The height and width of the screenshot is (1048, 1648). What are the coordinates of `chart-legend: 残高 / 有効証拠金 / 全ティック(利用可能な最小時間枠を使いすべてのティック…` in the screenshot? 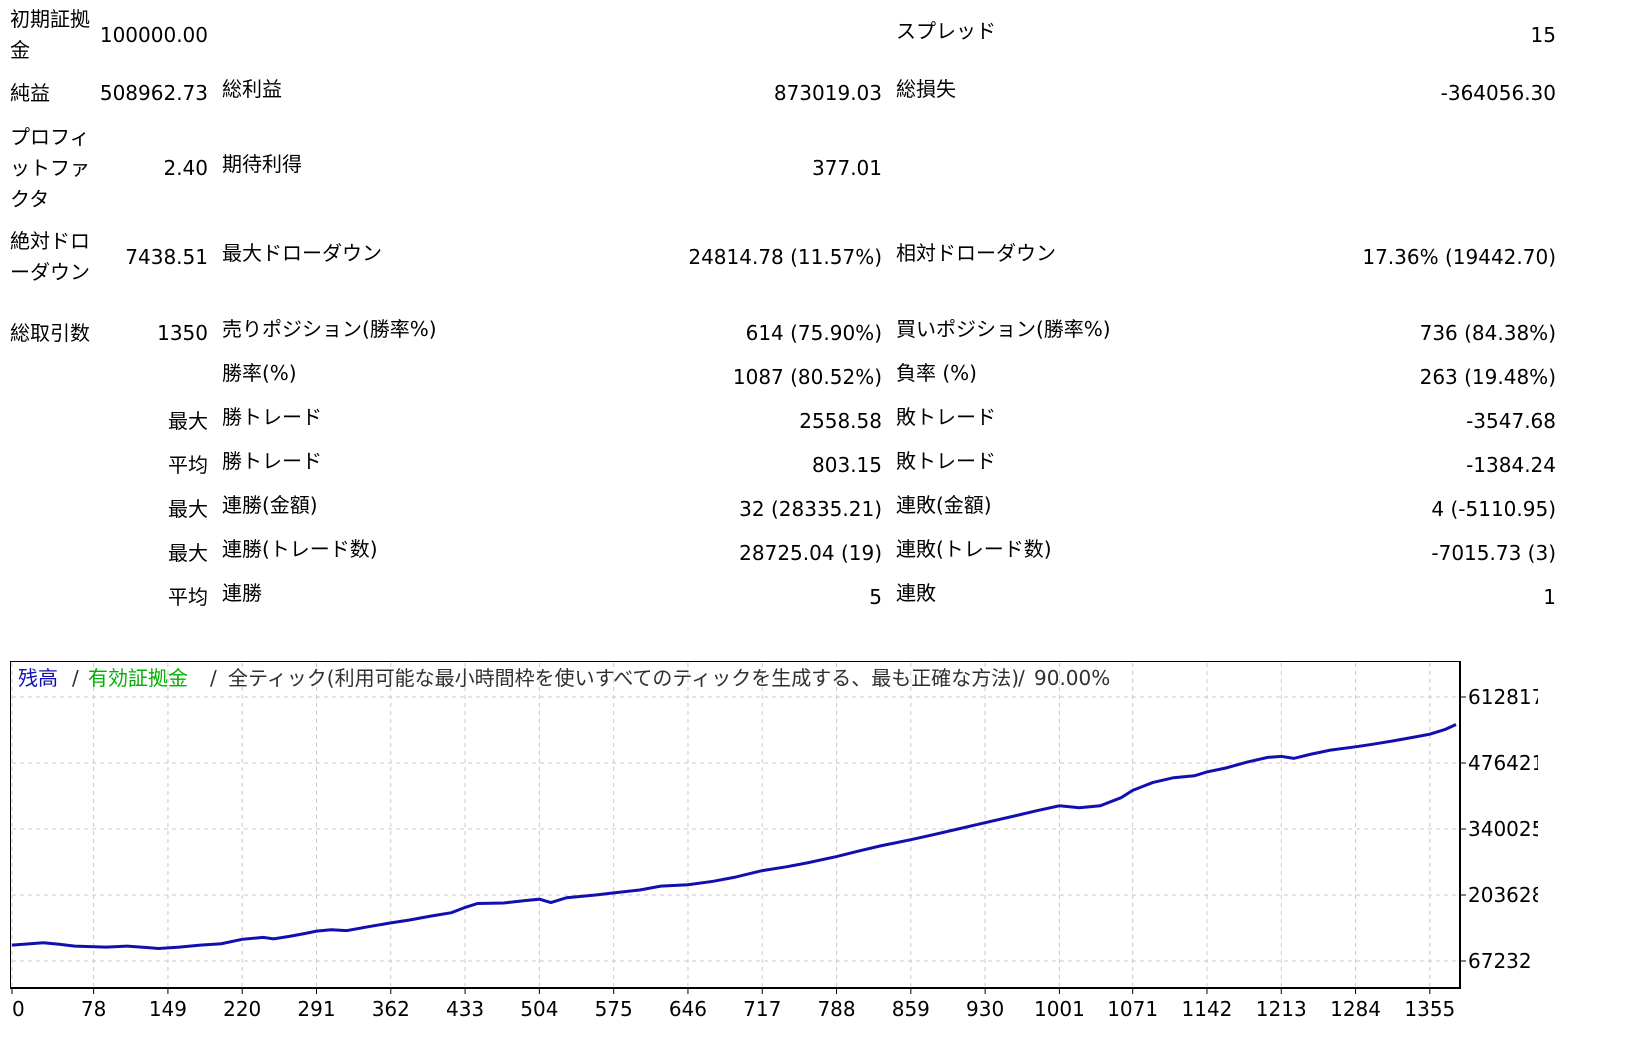 It's located at (564, 678).